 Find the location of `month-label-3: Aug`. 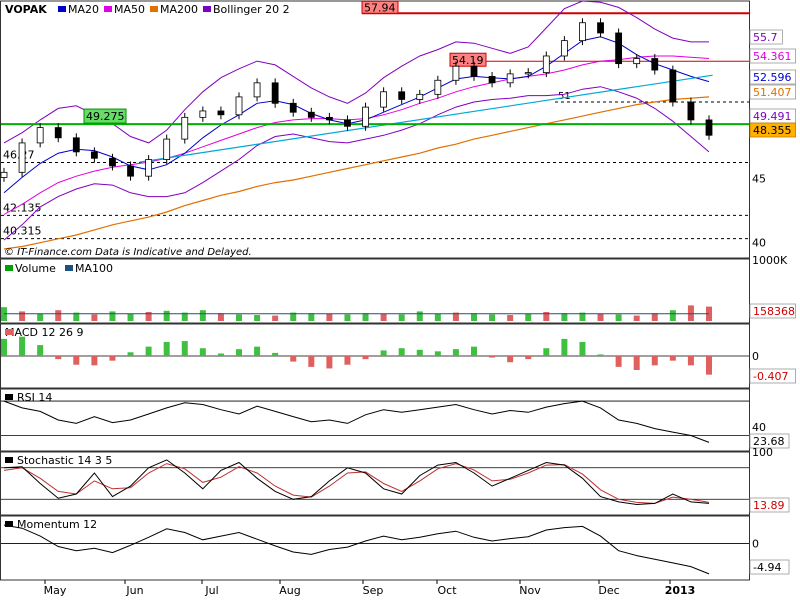

month-label-3: Aug is located at coordinates (289, 590).